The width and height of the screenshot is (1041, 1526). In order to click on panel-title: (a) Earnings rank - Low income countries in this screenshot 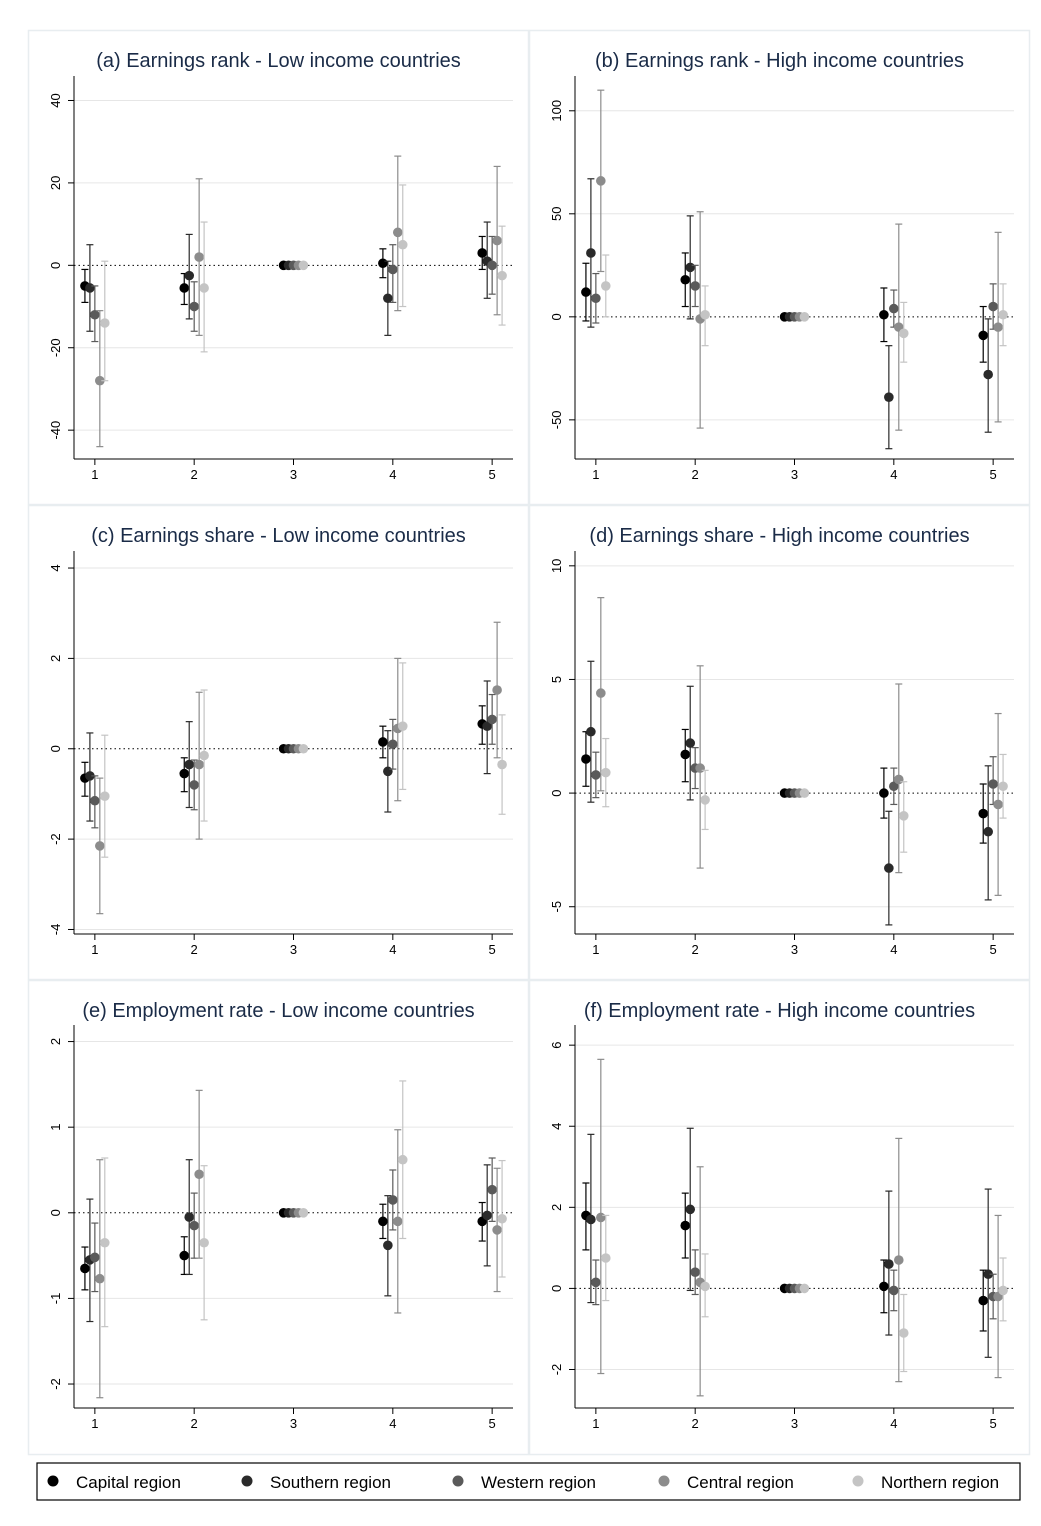, I will do `click(278, 61)`.